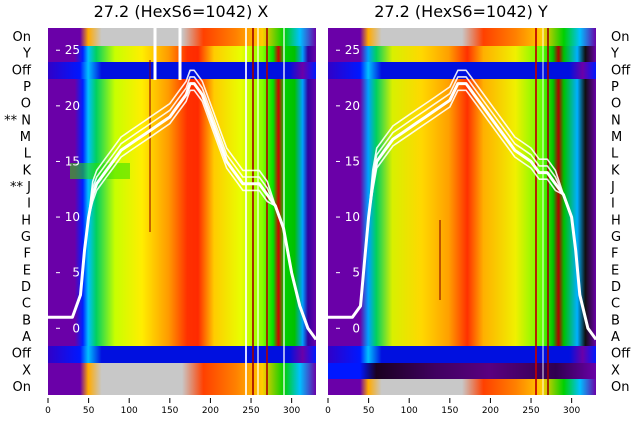 This screenshot has width=640, height=440. What do you see at coordinates (461, 11) in the screenshot?
I see `panel-title: 27.2 (HexS6=1042) Y` at bounding box center [461, 11].